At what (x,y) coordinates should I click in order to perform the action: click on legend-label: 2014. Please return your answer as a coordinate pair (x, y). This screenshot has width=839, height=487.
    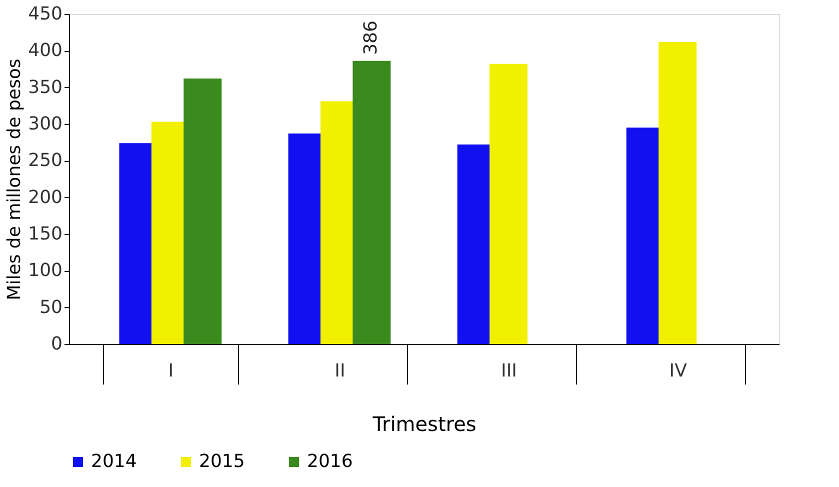
    Looking at the image, I should click on (114, 461).